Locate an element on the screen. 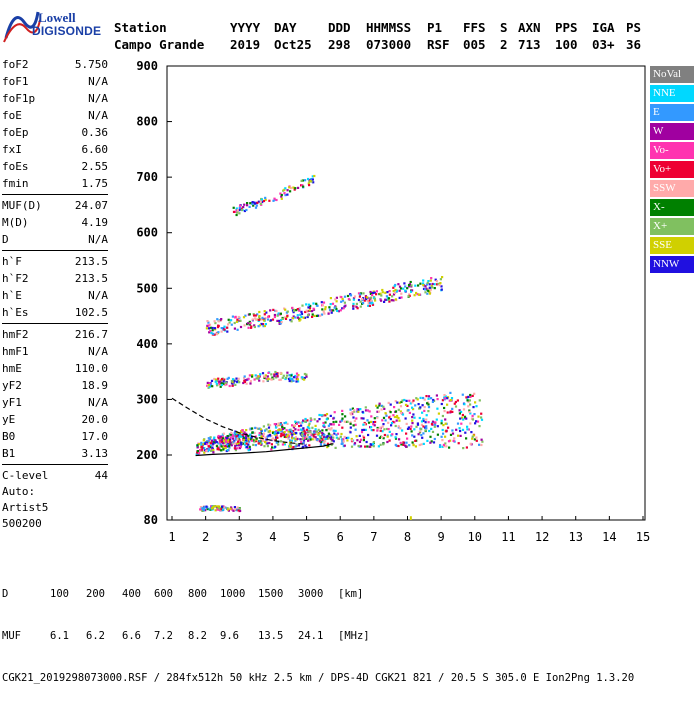 The width and height of the screenshot is (700, 713). param-label: foE is located at coordinates (12, 115).